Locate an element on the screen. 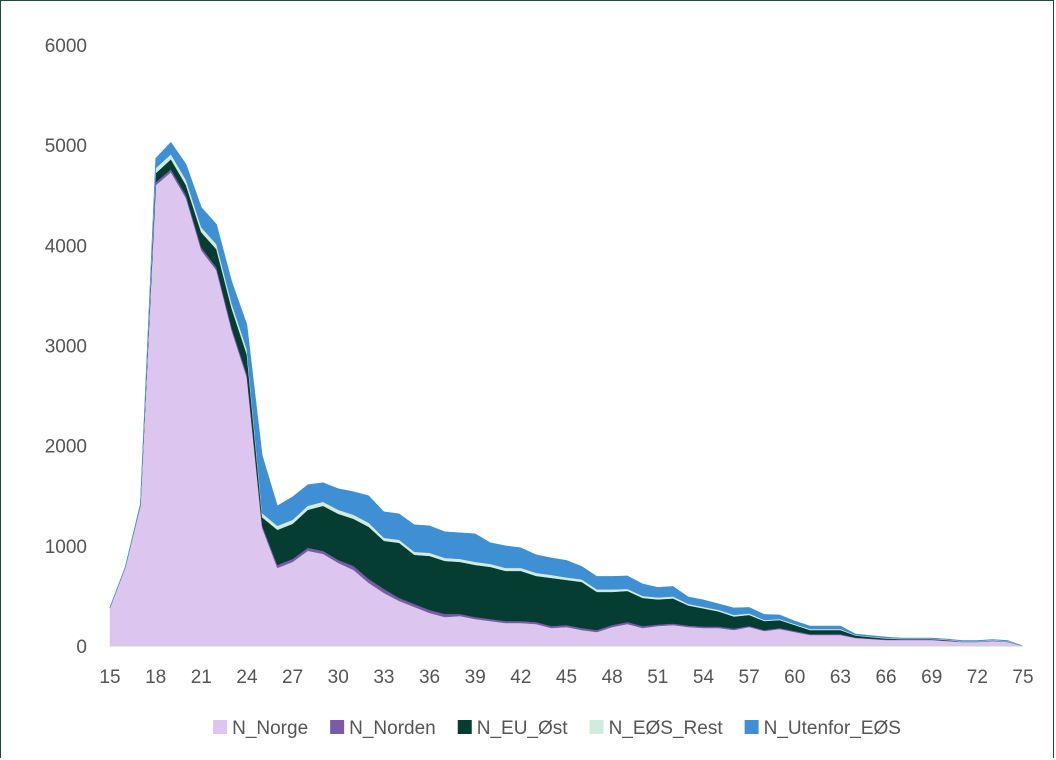 The width and height of the screenshot is (1056, 760). x-tick-label: 75 is located at coordinates (1022, 677).